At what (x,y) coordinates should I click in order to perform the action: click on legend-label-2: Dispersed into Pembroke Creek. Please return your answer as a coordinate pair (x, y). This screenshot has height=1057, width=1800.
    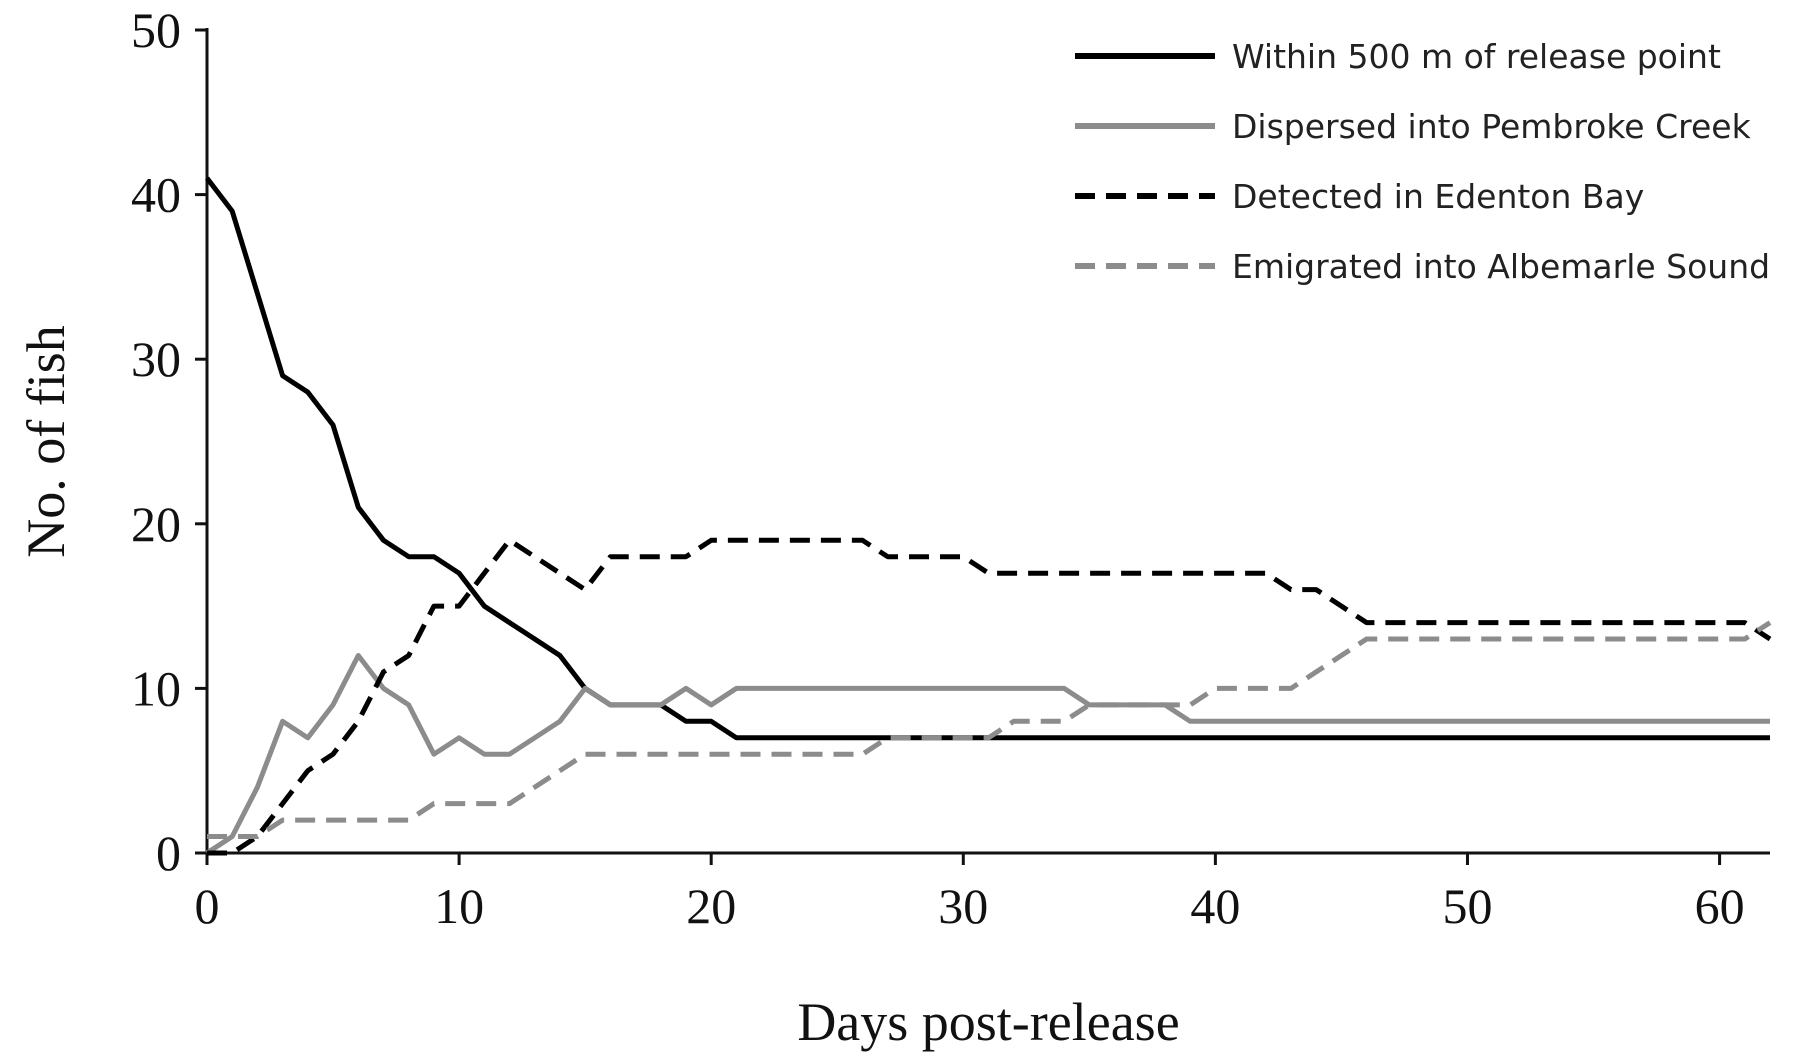
    Looking at the image, I should click on (1492, 126).